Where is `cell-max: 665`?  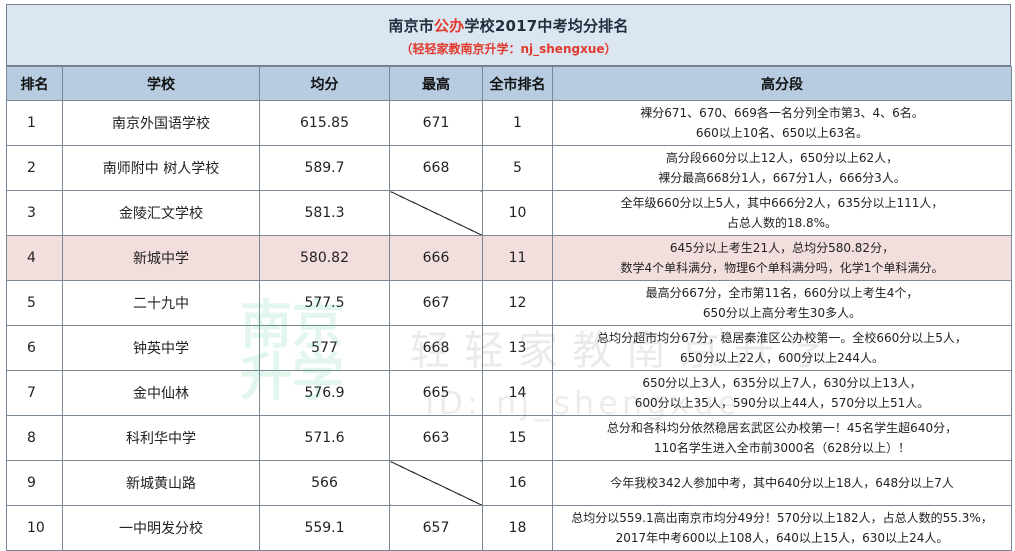
cell-max: 665 is located at coordinates (436, 393).